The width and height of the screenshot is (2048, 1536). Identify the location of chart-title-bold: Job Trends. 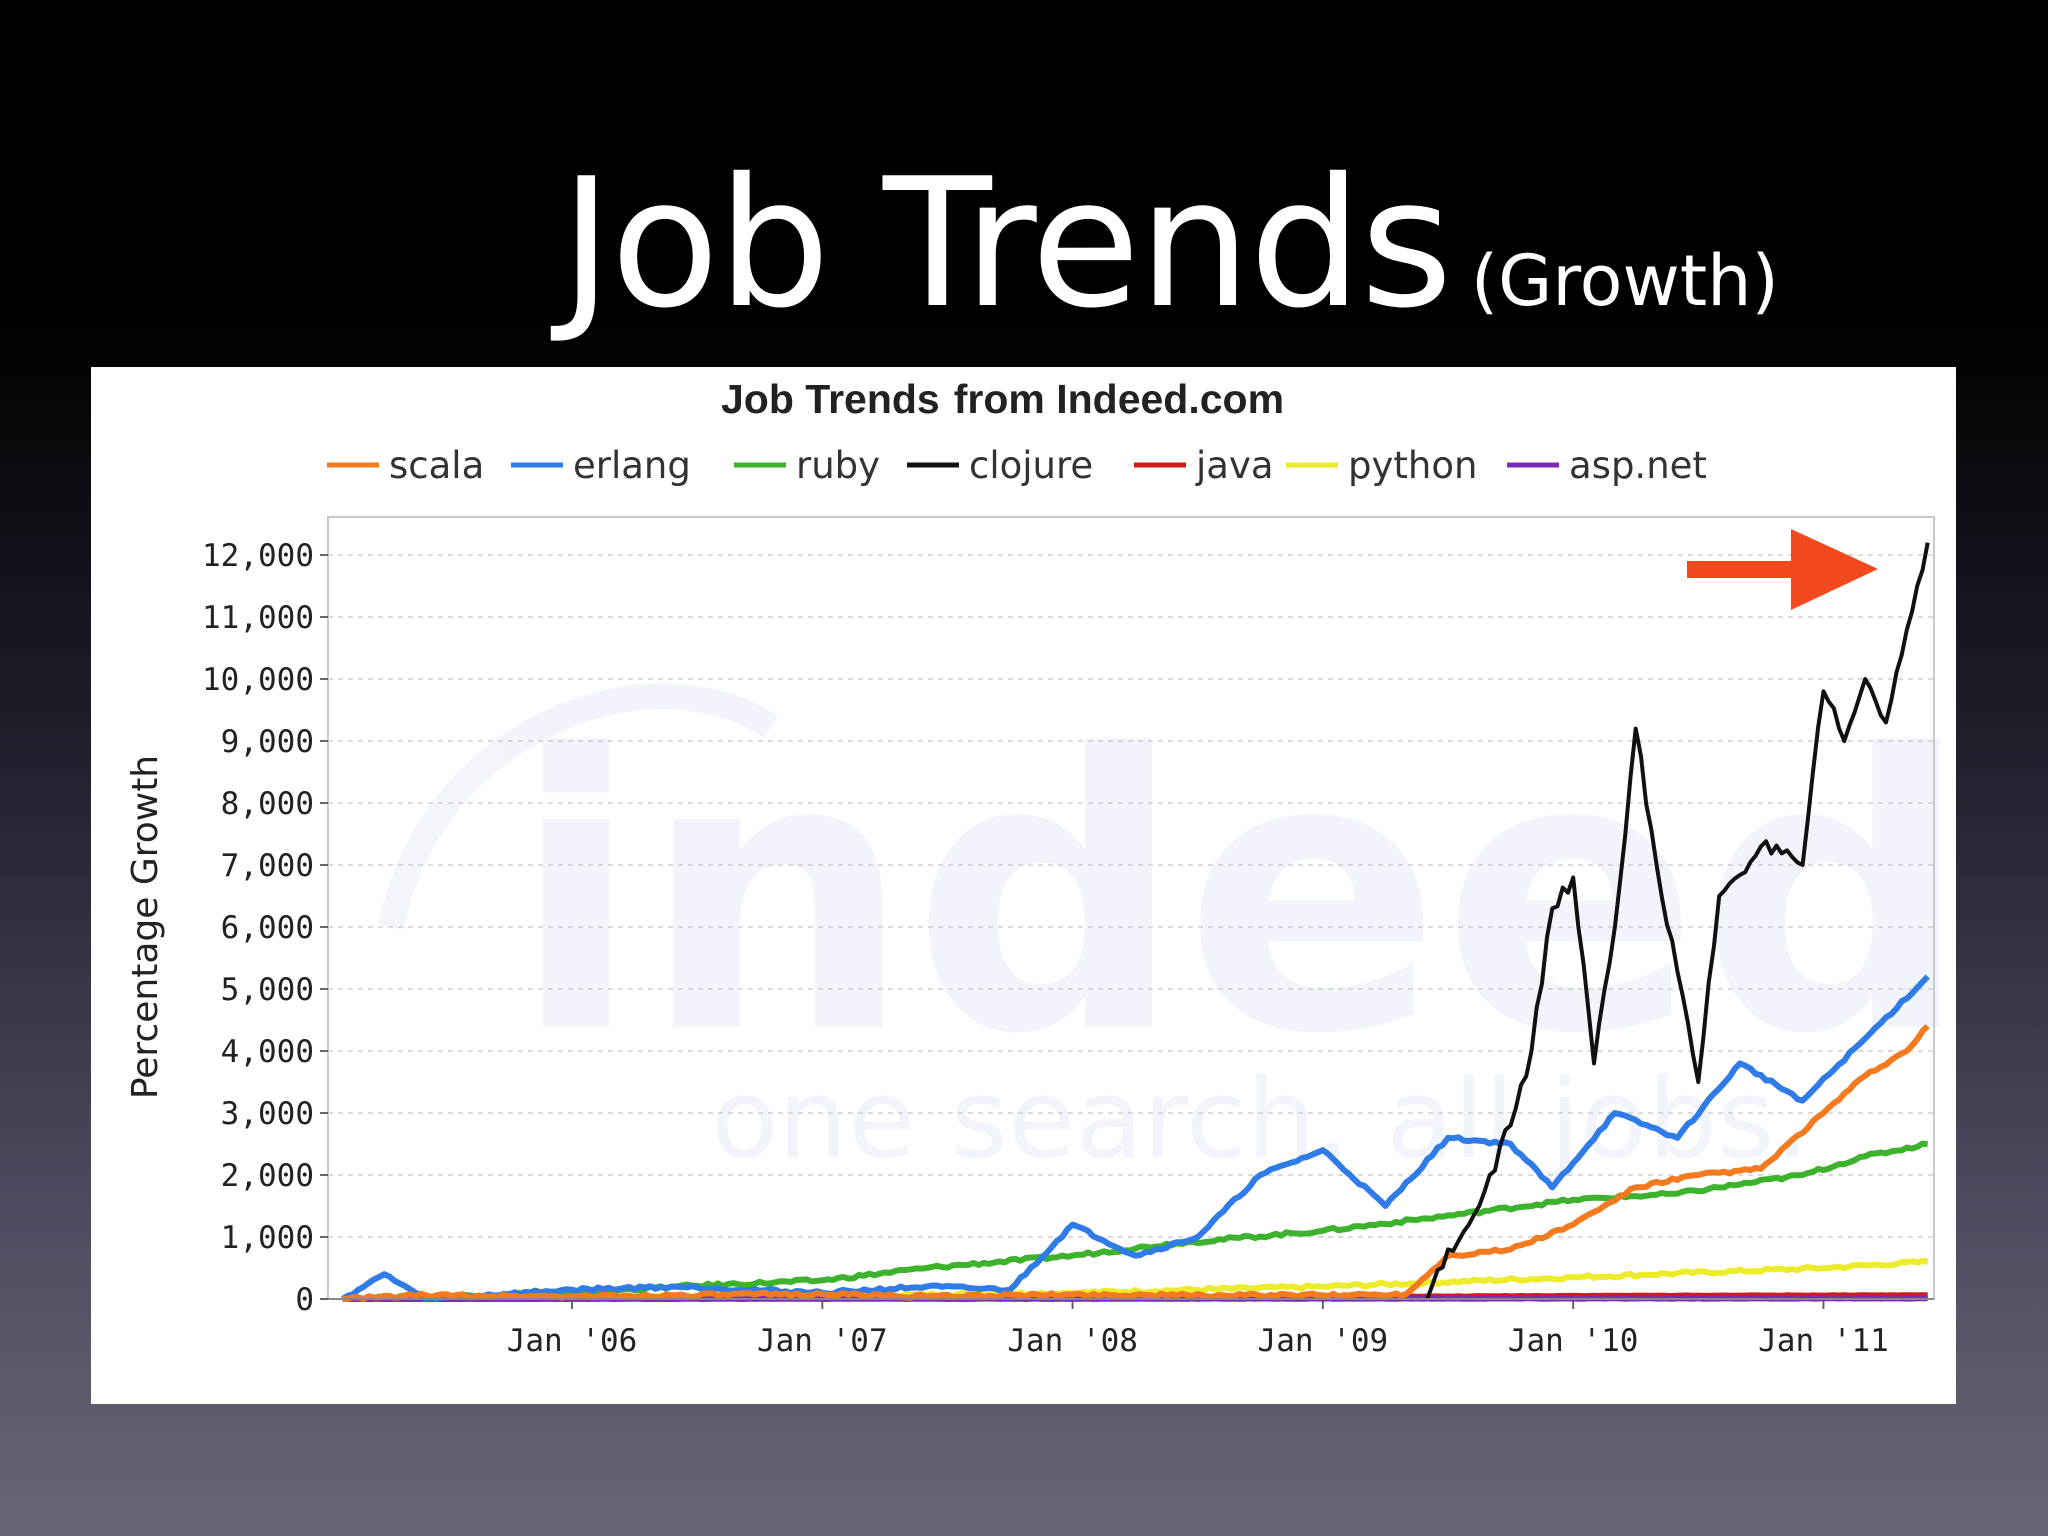
(830, 399).